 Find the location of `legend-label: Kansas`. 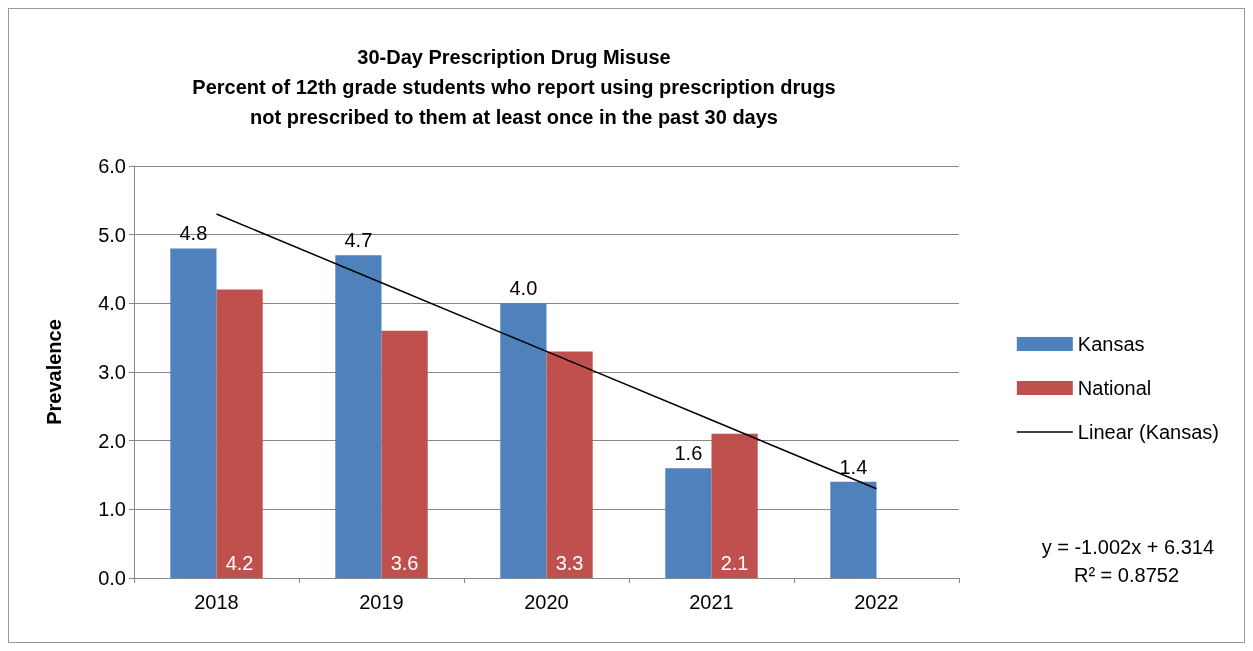

legend-label: Kansas is located at coordinates (1111, 344).